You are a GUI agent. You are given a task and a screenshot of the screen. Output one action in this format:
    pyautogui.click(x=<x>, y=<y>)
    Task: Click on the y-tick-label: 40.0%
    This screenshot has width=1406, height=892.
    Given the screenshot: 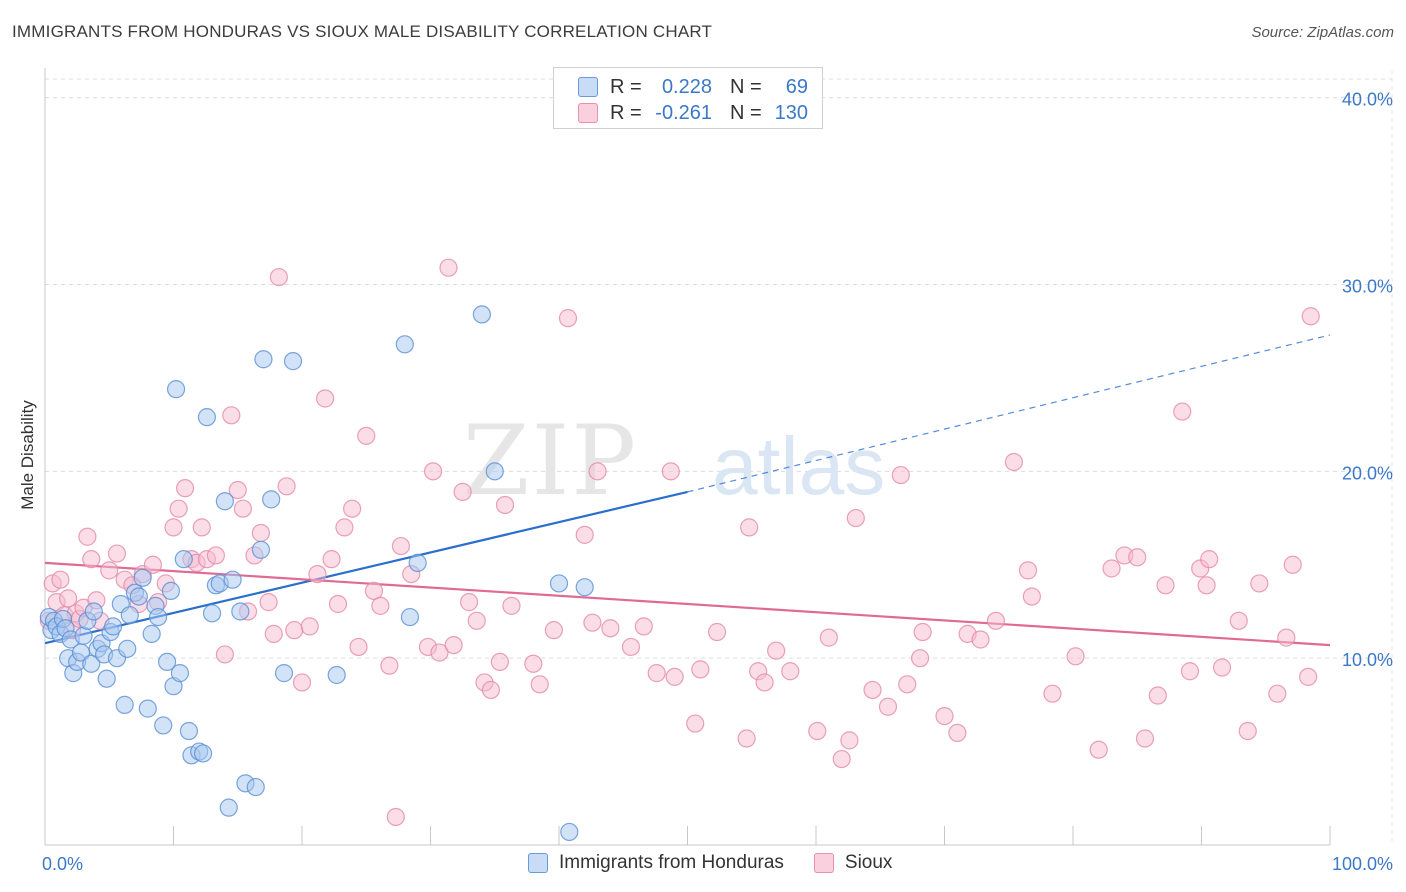 What is the action you would take?
    pyautogui.click(x=1367, y=100)
    